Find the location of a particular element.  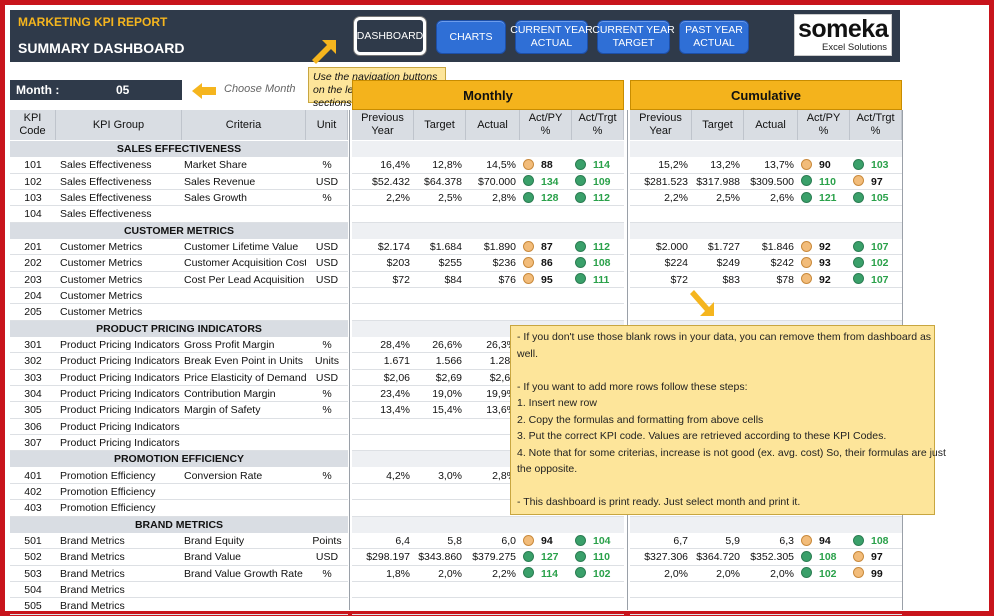

table-cell: % is located at coordinates (327, 410).